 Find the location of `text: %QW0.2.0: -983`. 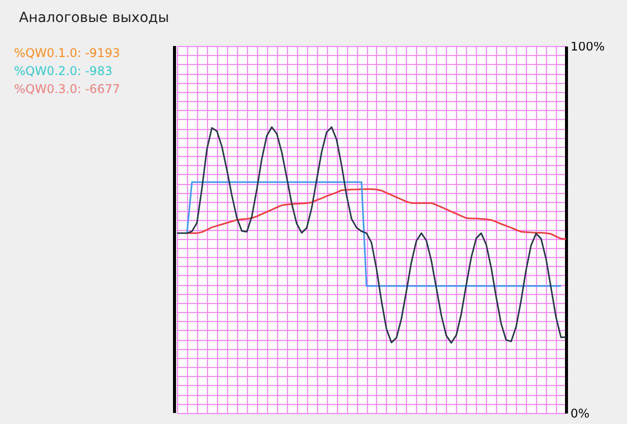

text: %QW0.2.0: -983 is located at coordinates (63, 71).